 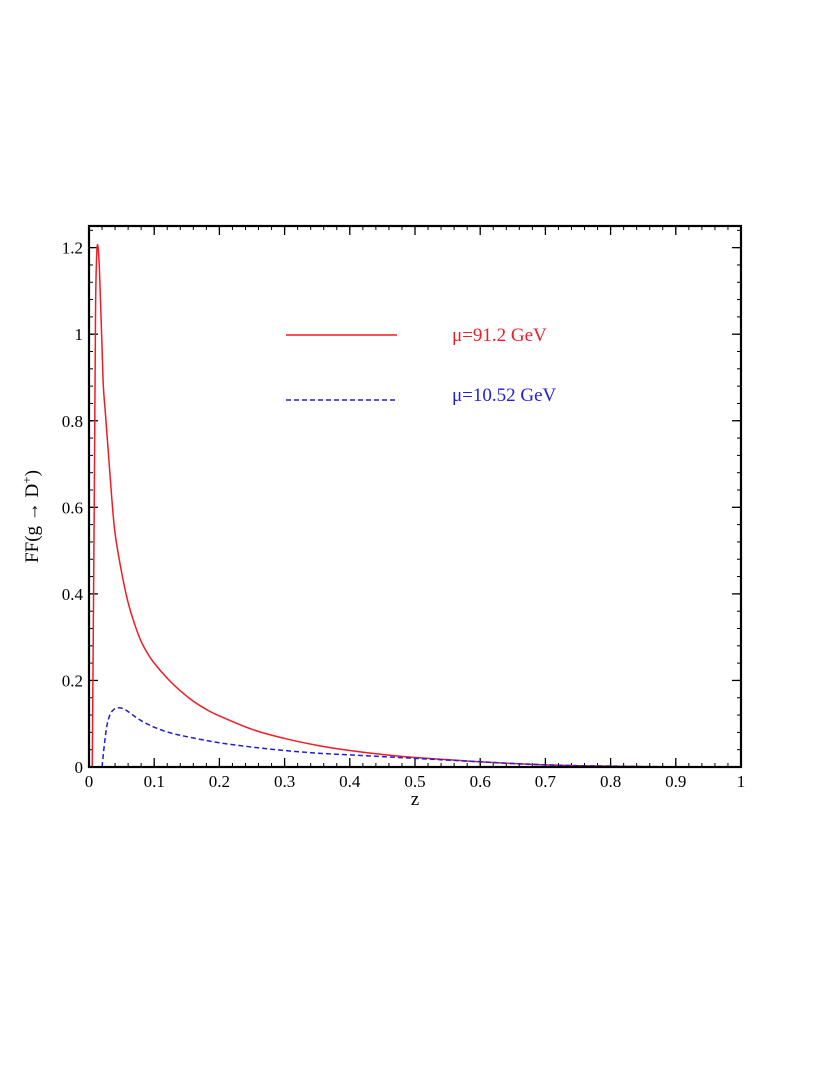 What do you see at coordinates (284, 781) in the screenshot?
I see `x-tick-label: 0.3` at bounding box center [284, 781].